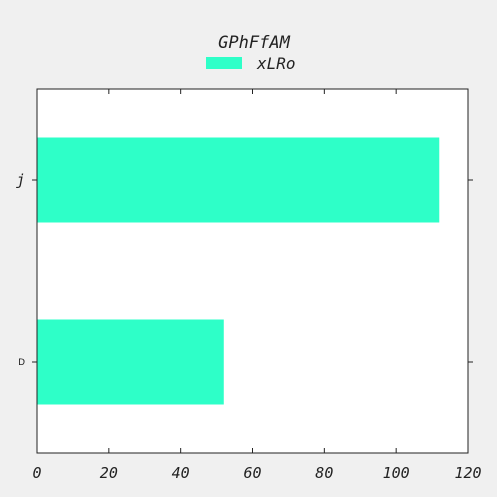 This screenshot has width=497, height=497. Describe the element at coordinates (224, 63) in the screenshot. I see `legend-swatch` at that location.